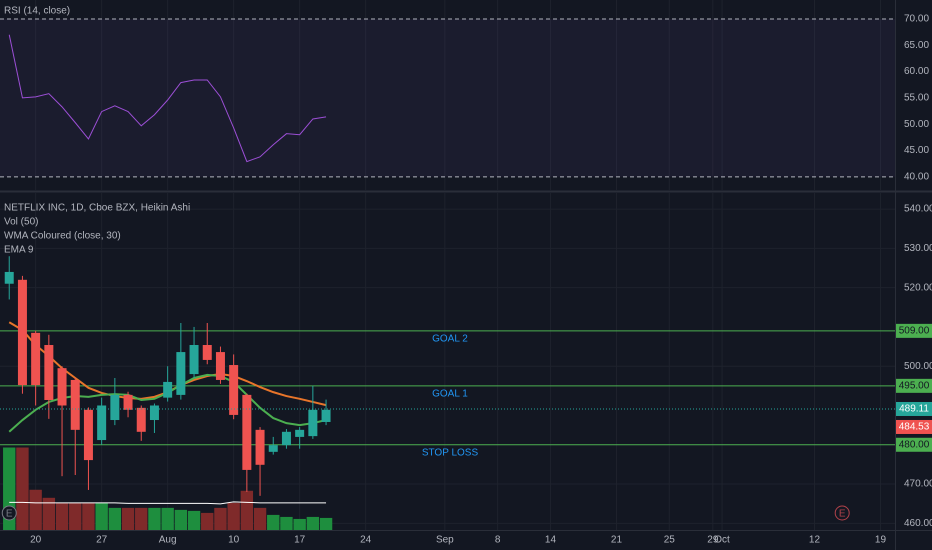  What do you see at coordinates (366, 540) in the screenshot?
I see `x-tick-label: 24` at bounding box center [366, 540].